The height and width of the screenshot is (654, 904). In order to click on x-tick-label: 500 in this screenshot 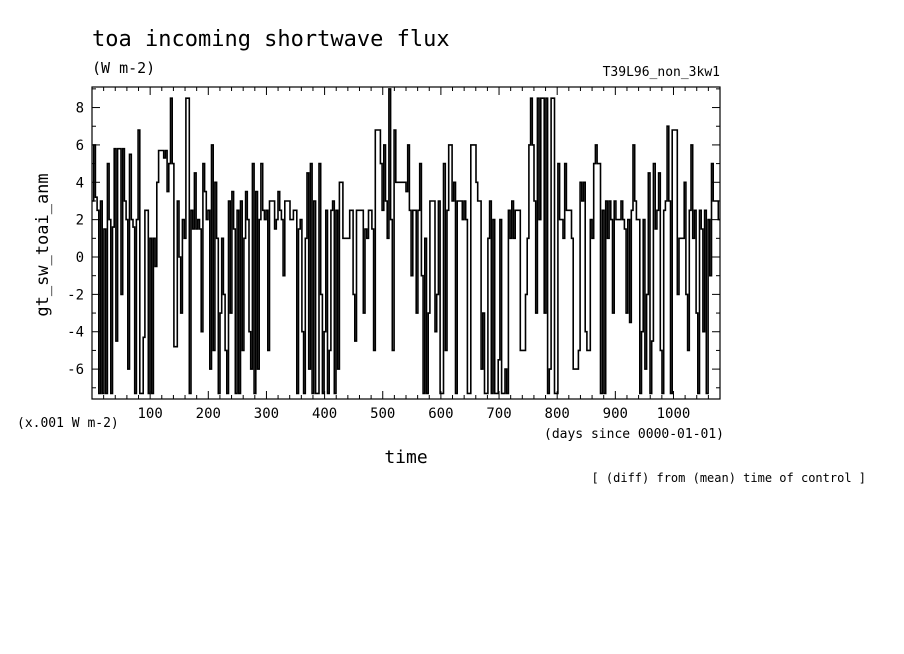, I will do `click(382, 414)`.